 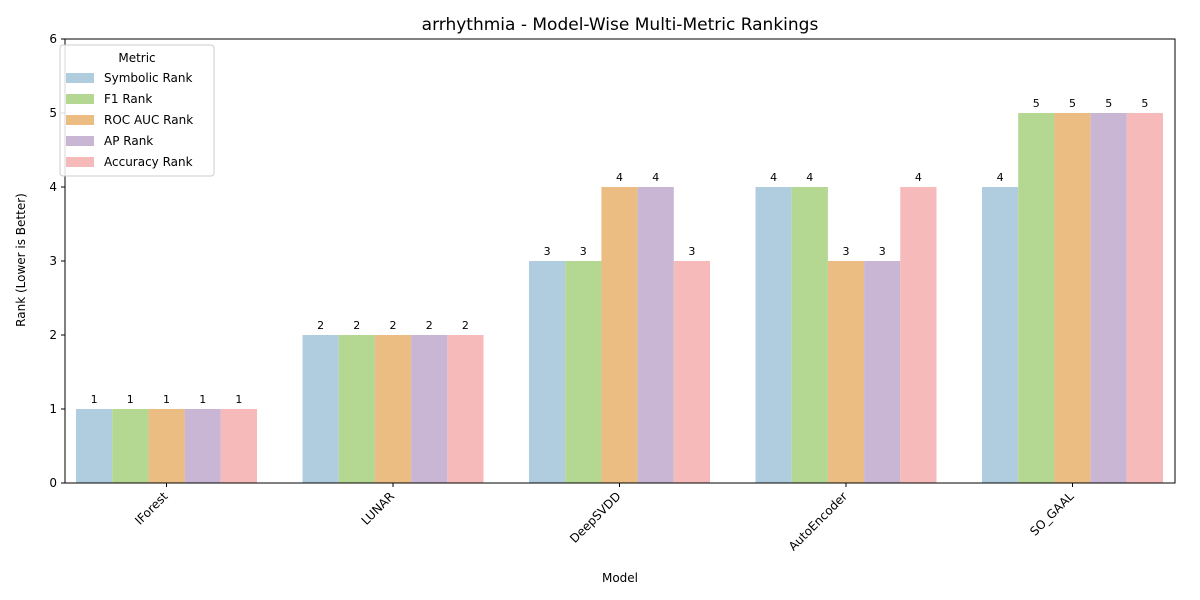 What do you see at coordinates (918, 335) in the screenshot?
I see `bar-autoencoder-accuracy-rank` at bounding box center [918, 335].